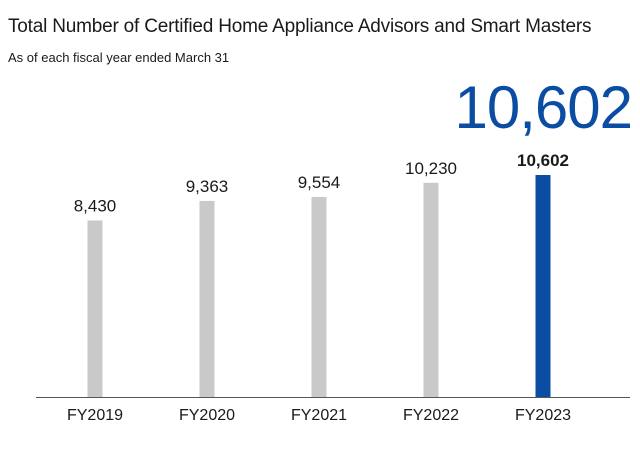 The image size is (640, 460). Describe the element at coordinates (207, 298) in the screenshot. I see `bar-fy2020` at that location.